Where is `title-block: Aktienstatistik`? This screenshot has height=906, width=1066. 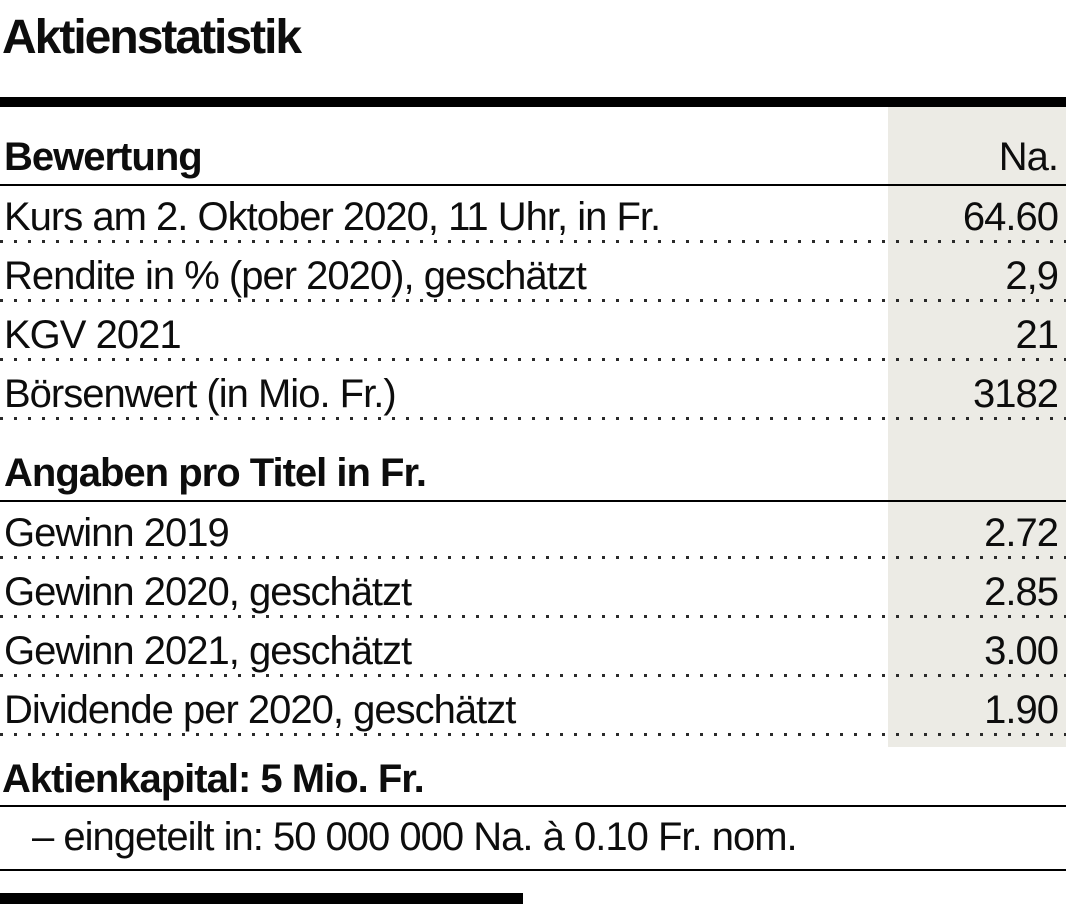 title-block: Aktienstatistik is located at coordinates (533, 48).